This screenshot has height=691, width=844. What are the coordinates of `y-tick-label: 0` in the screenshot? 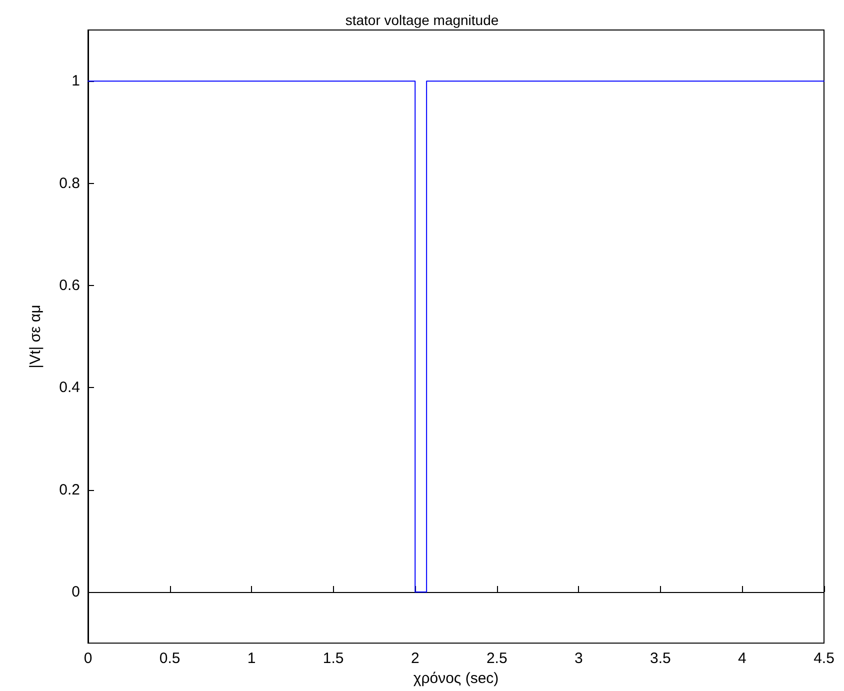 It's located at (76, 592).